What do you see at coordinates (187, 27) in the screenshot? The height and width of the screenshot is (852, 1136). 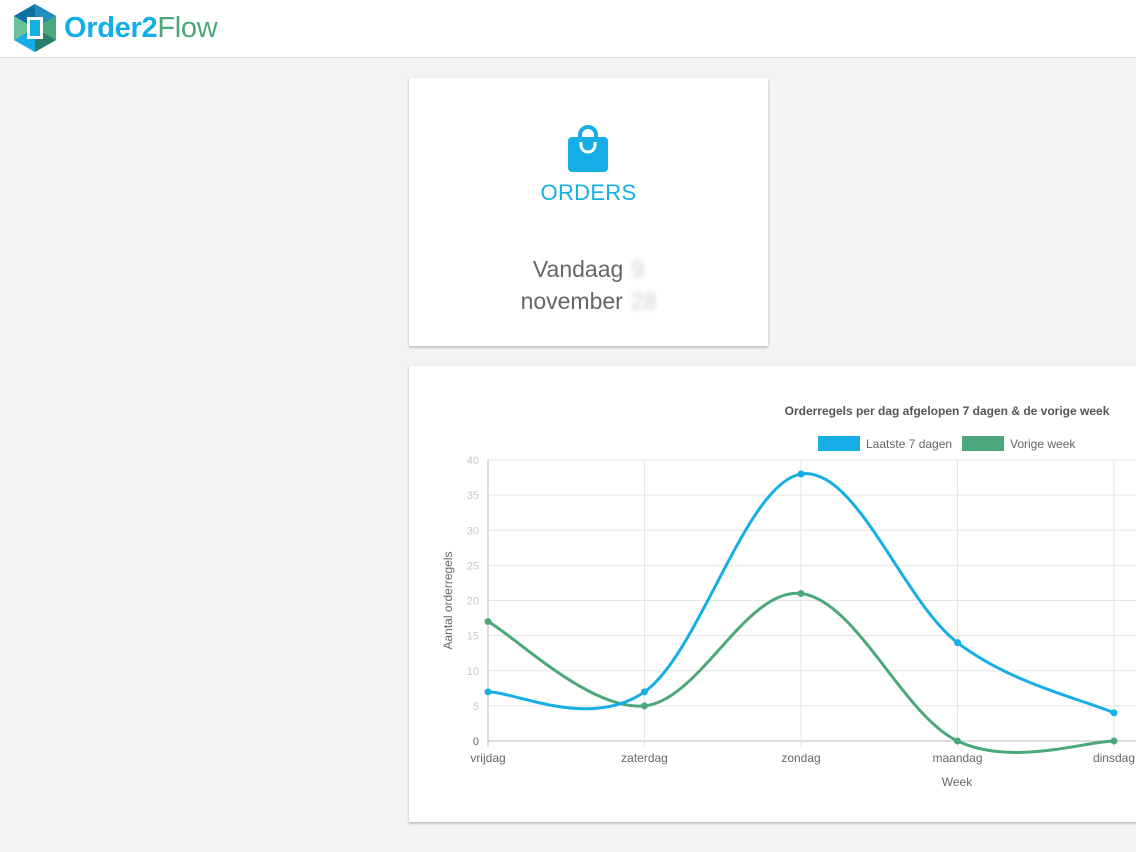 I see `logo-text-secondary: Flow` at bounding box center [187, 27].